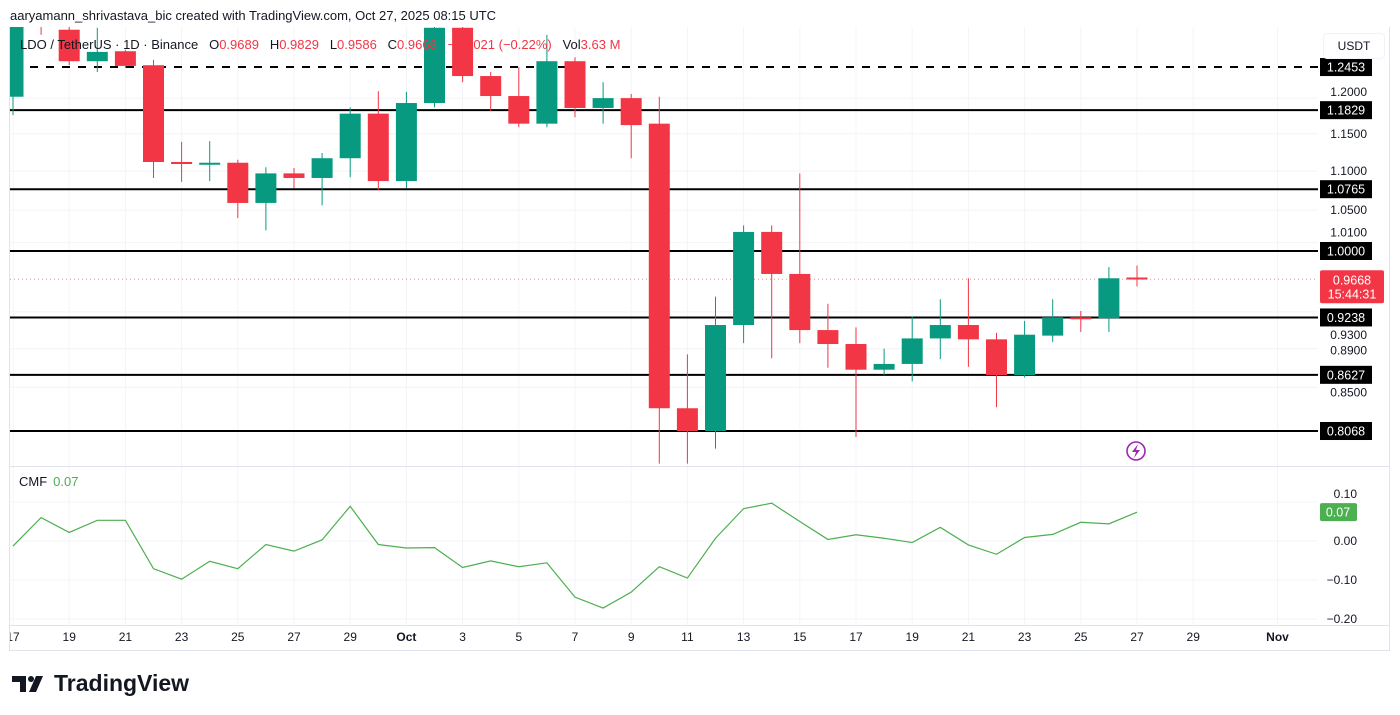 This screenshot has height=715, width=1400. Describe the element at coordinates (182, 637) in the screenshot. I see `time-tick-label: 23` at that location.